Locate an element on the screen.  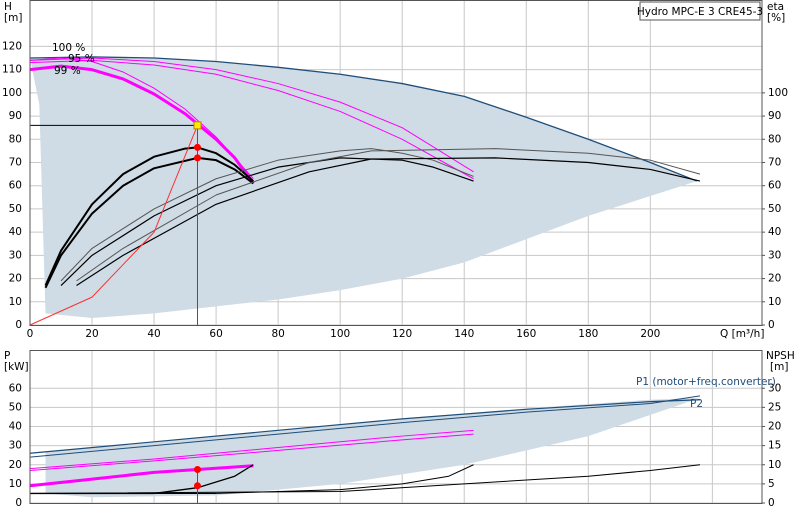
y-unit: [kW] is located at coordinates (16, 367).